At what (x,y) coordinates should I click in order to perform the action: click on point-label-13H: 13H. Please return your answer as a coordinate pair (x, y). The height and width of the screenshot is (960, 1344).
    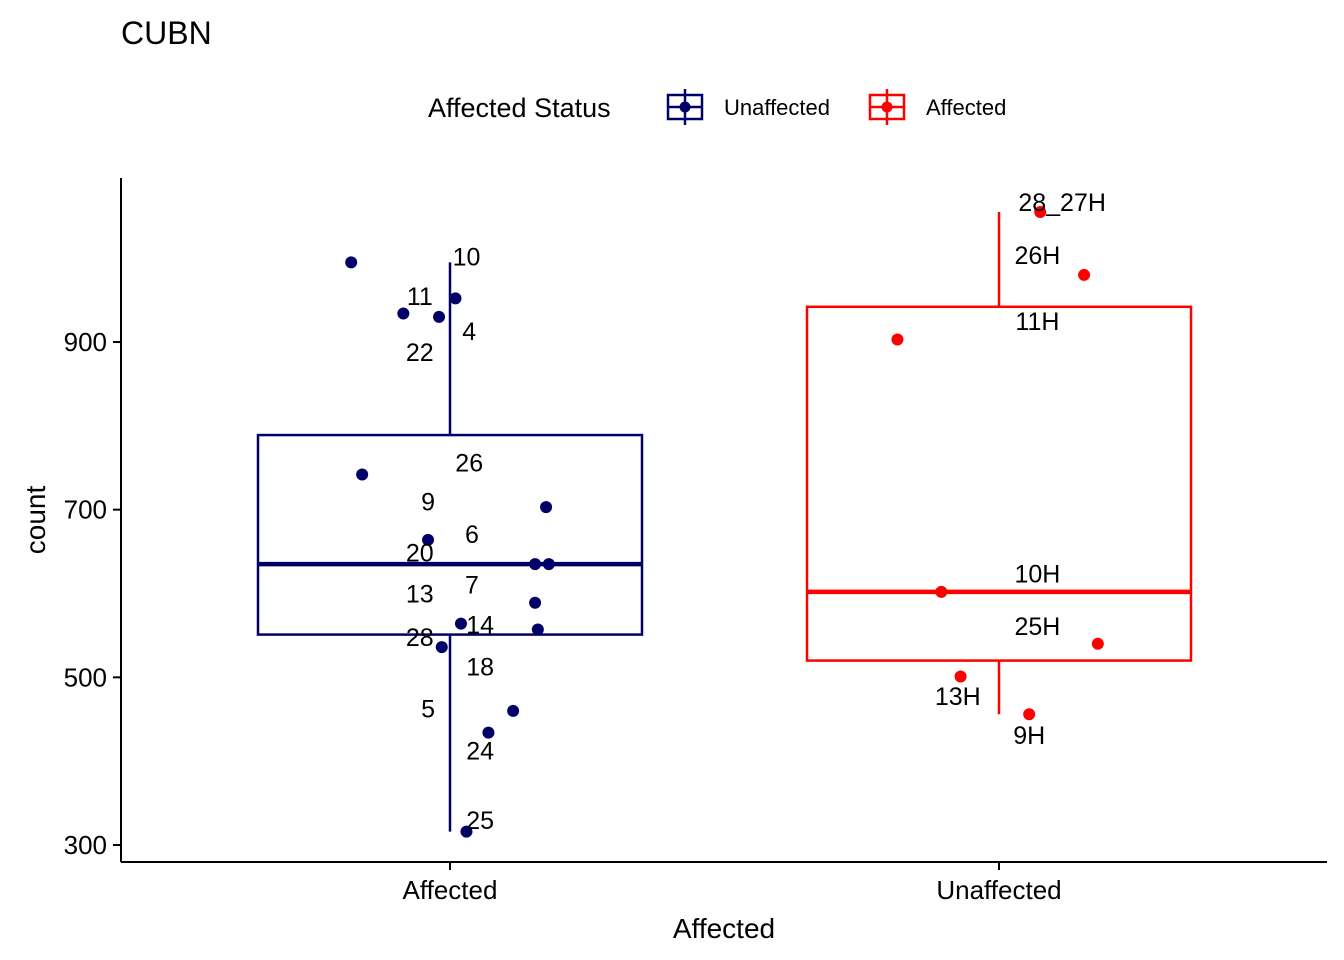
    Looking at the image, I should click on (958, 697).